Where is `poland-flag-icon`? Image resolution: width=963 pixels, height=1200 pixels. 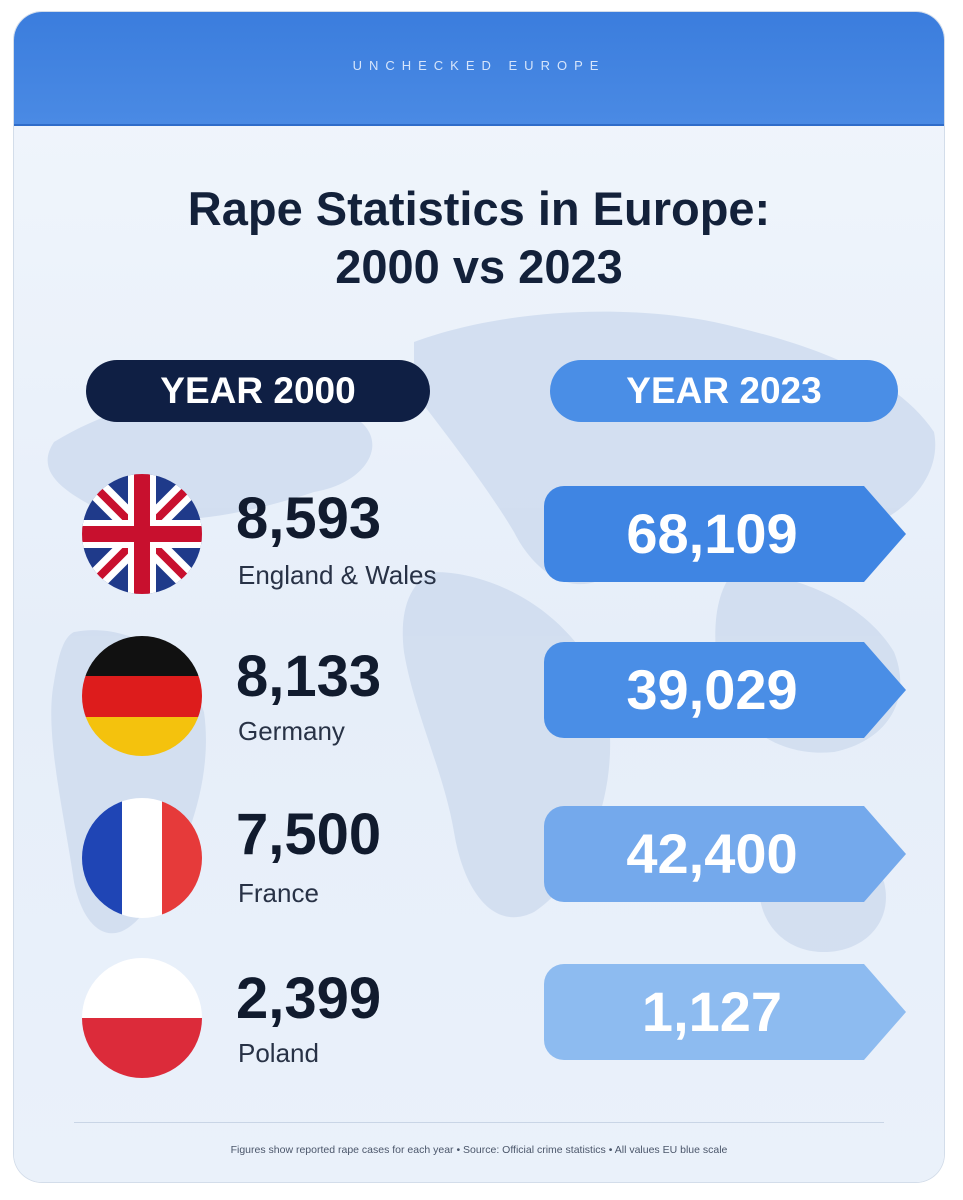 poland-flag-icon is located at coordinates (142, 1018).